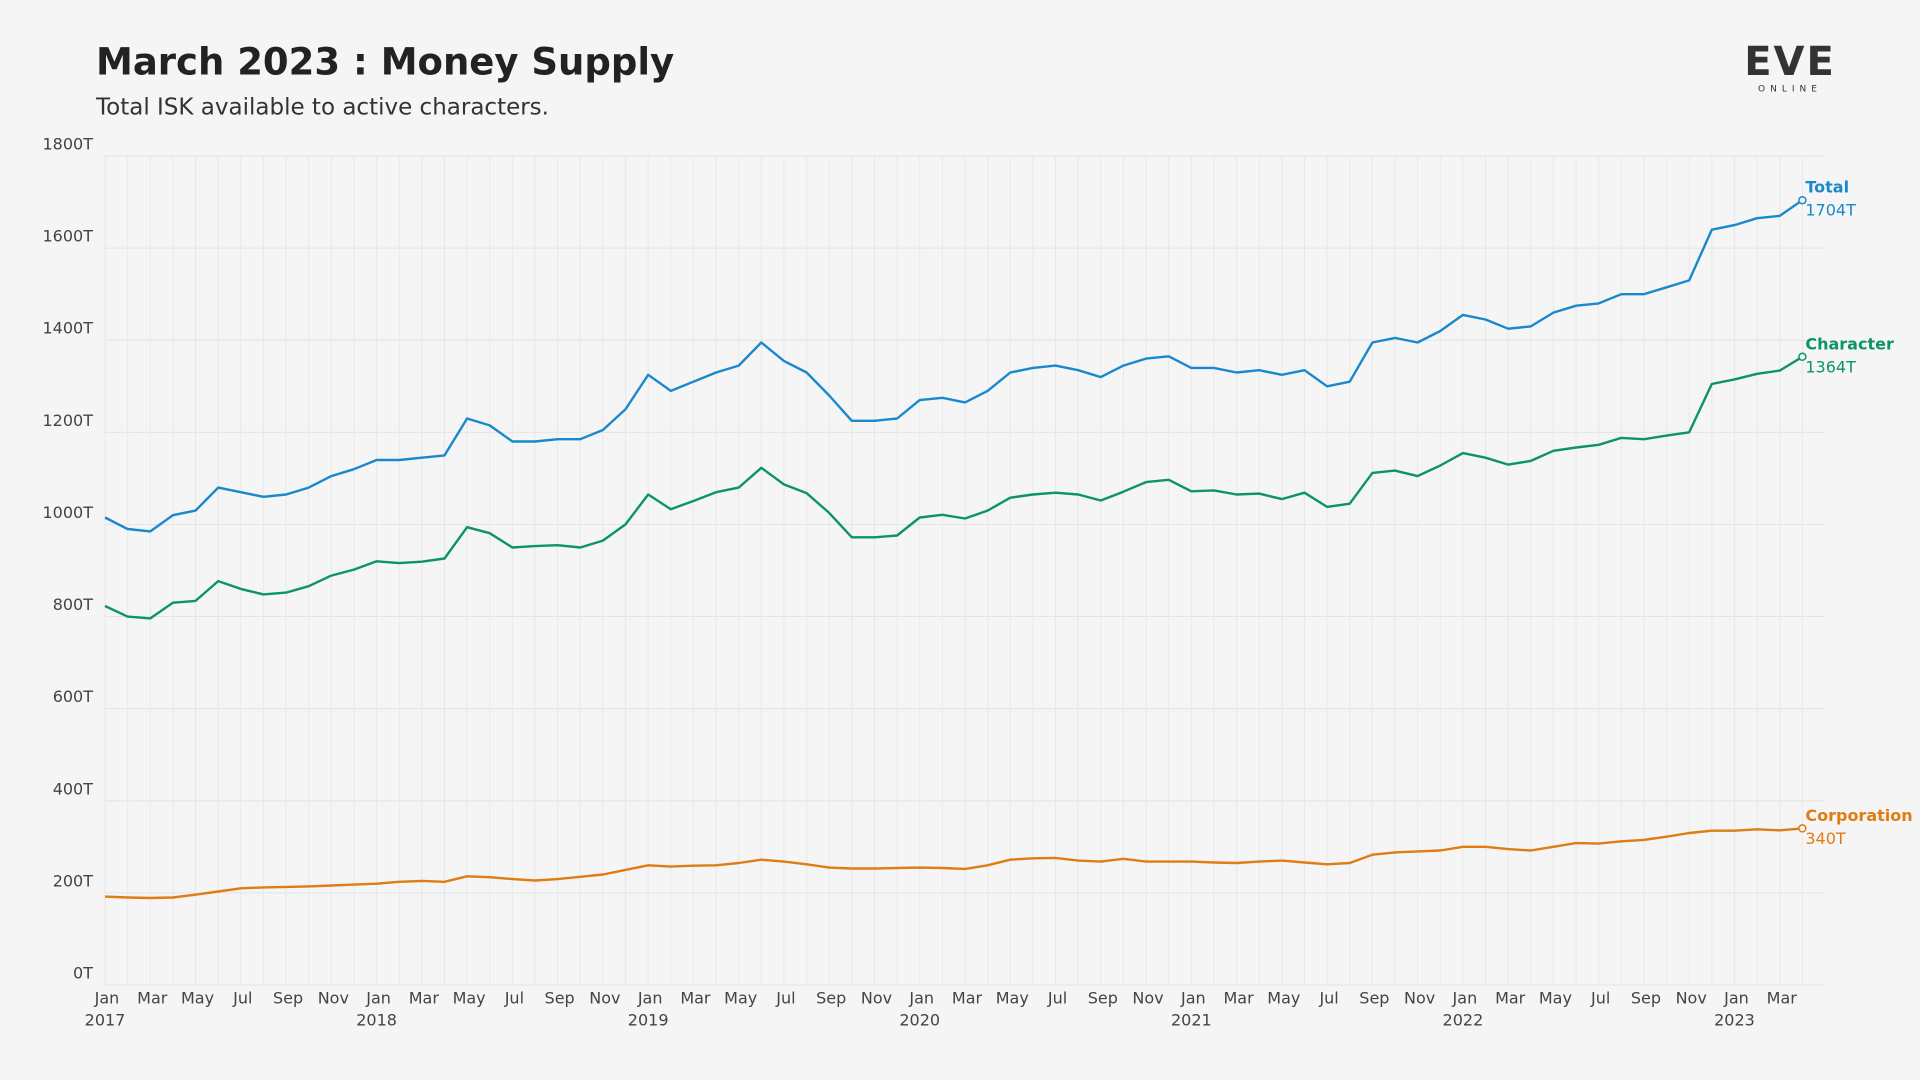  Describe the element at coordinates (68, 144) in the screenshot. I see `y-tick-label: 1800T` at that location.